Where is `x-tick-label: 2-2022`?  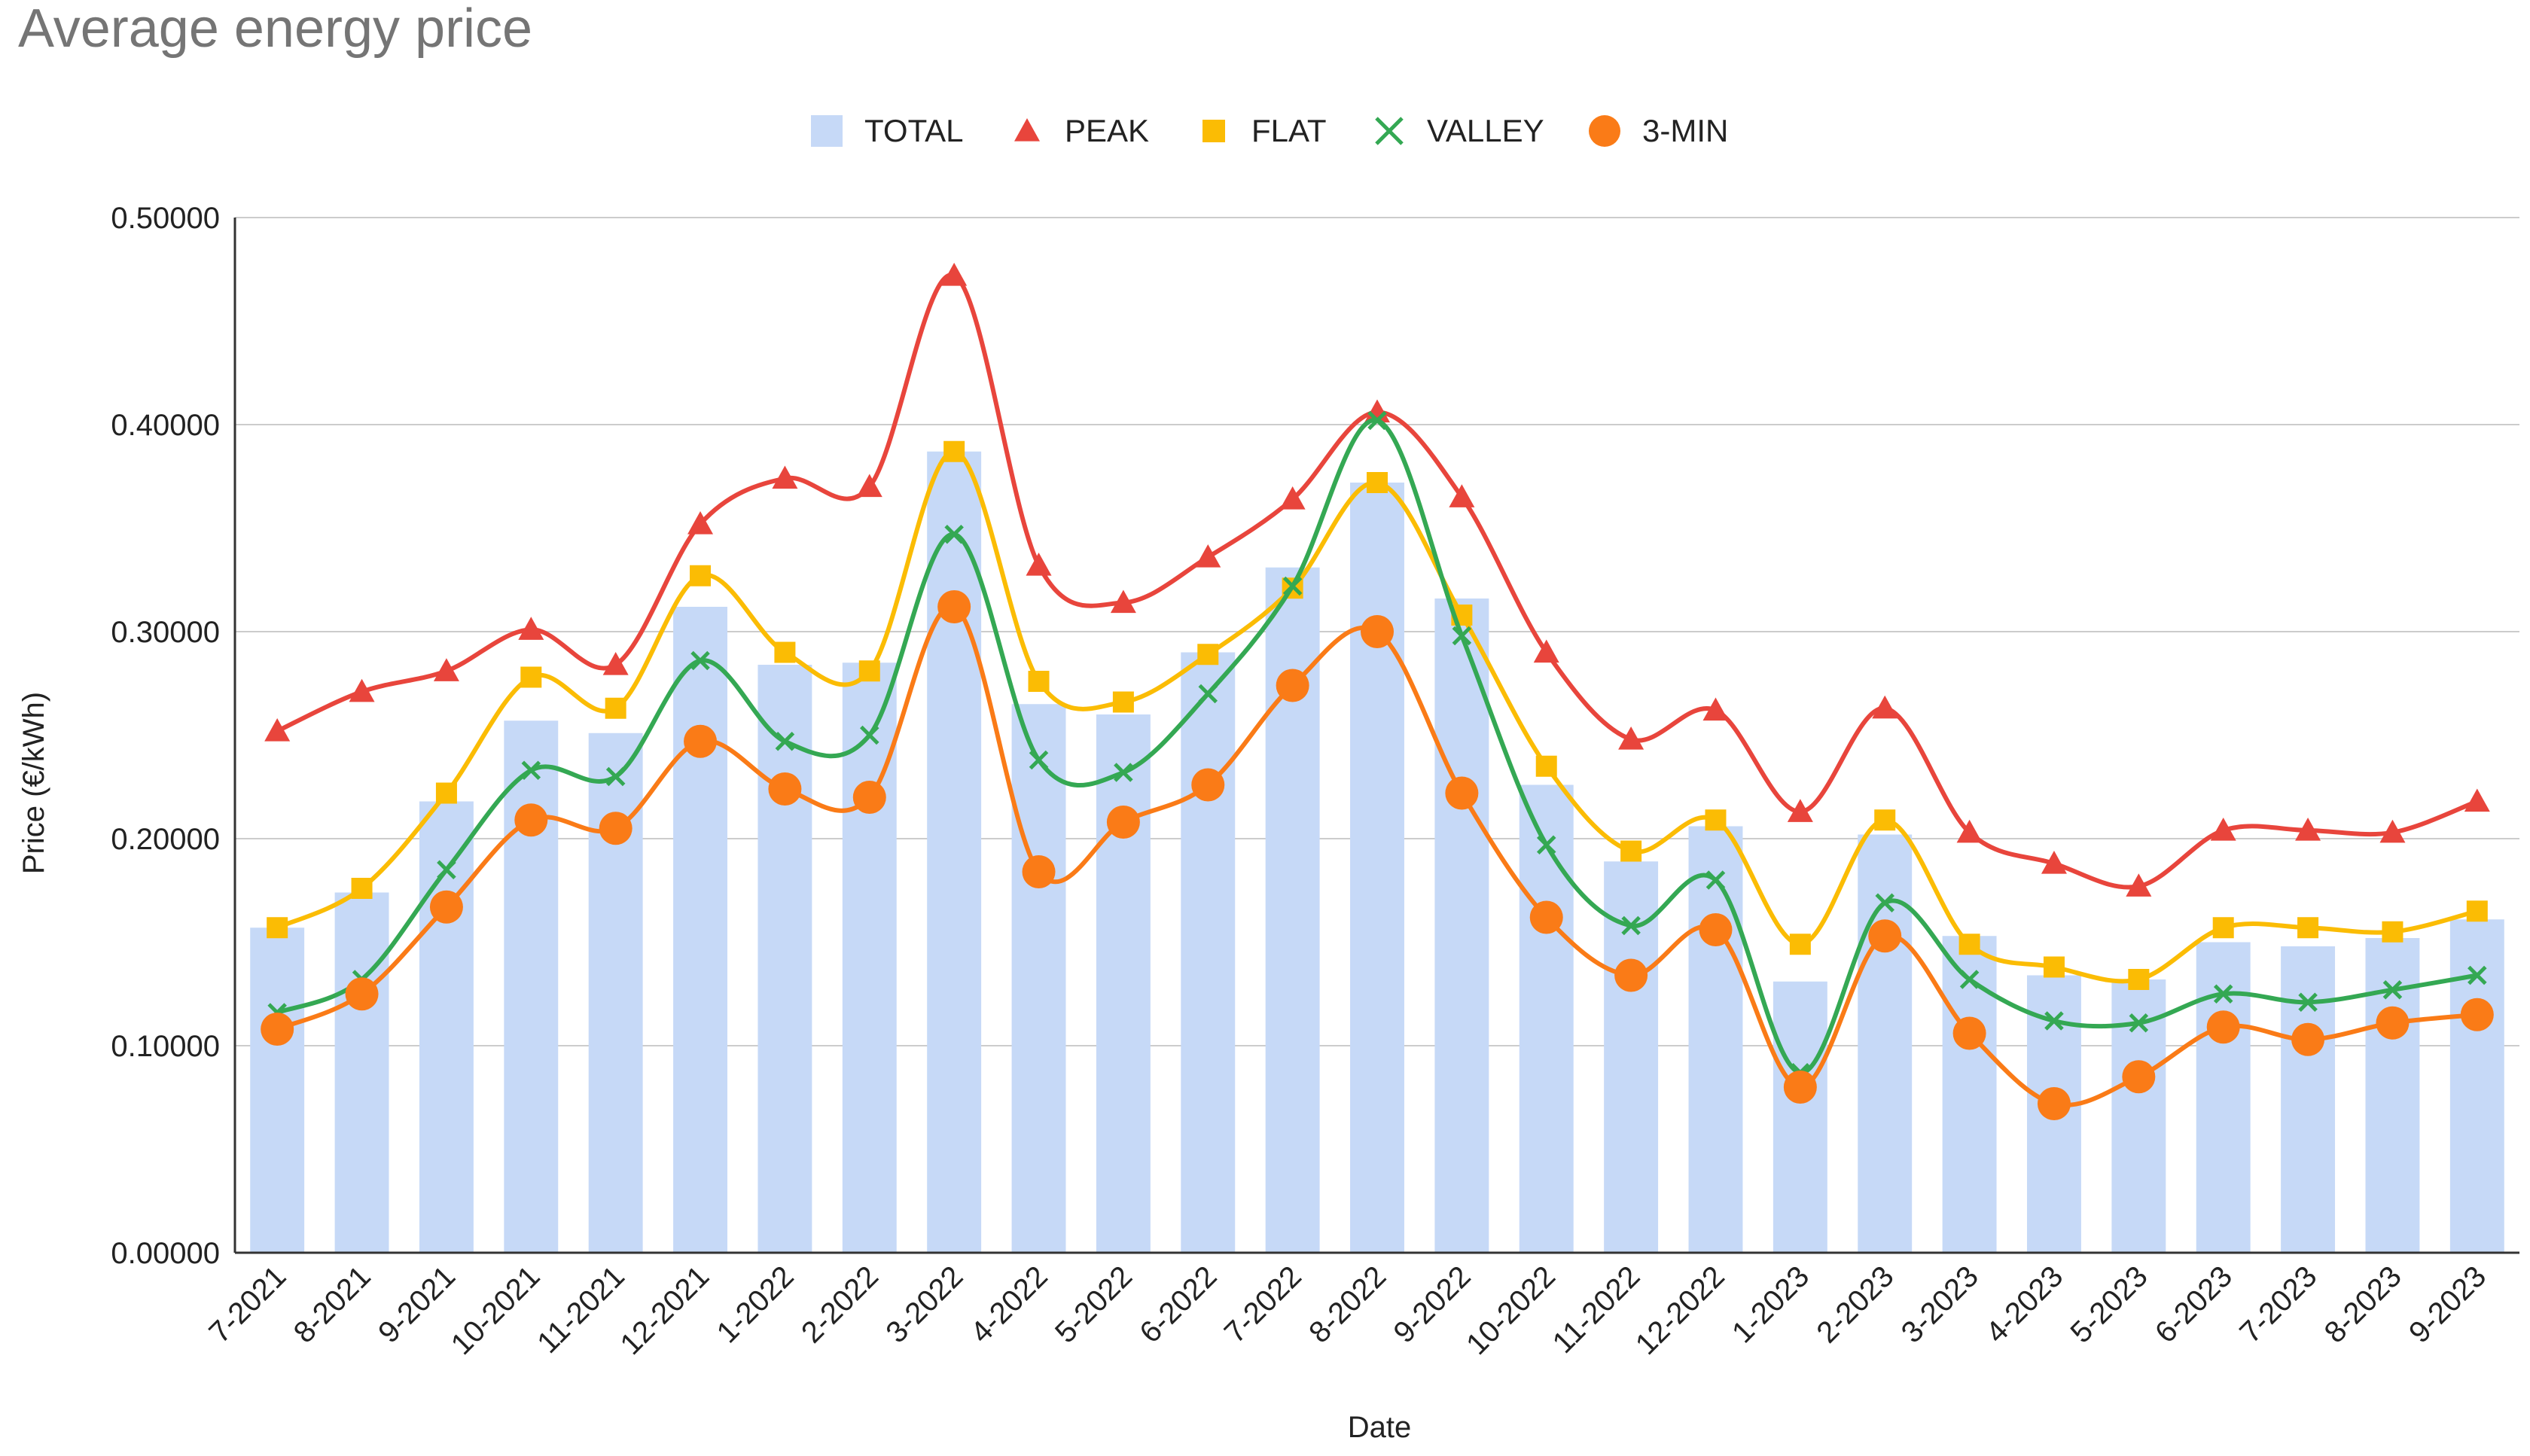
x-tick-label: 2-2022 is located at coordinates (840, 1304).